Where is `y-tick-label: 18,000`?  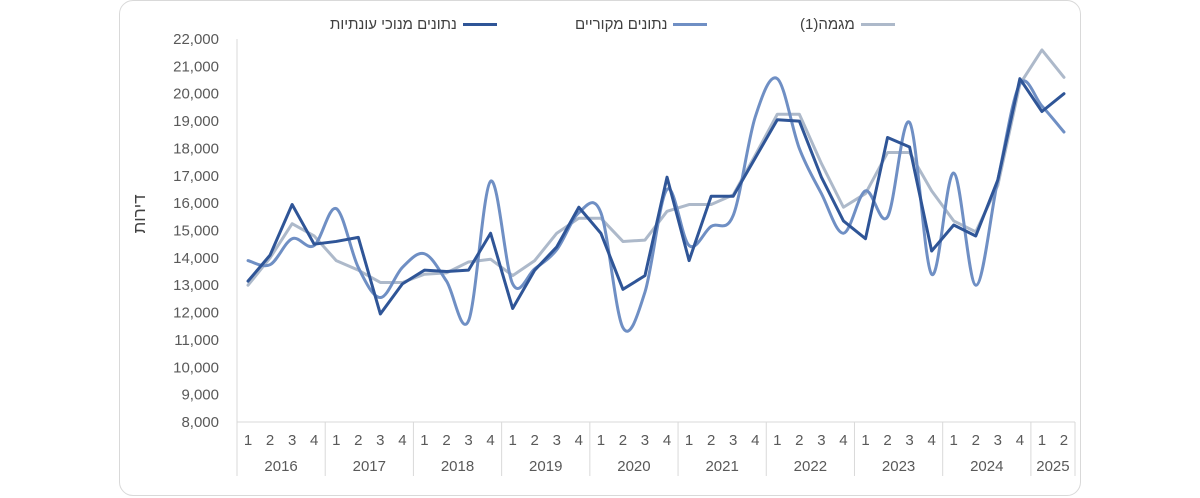
y-tick-label: 18,000 is located at coordinates (196, 148).